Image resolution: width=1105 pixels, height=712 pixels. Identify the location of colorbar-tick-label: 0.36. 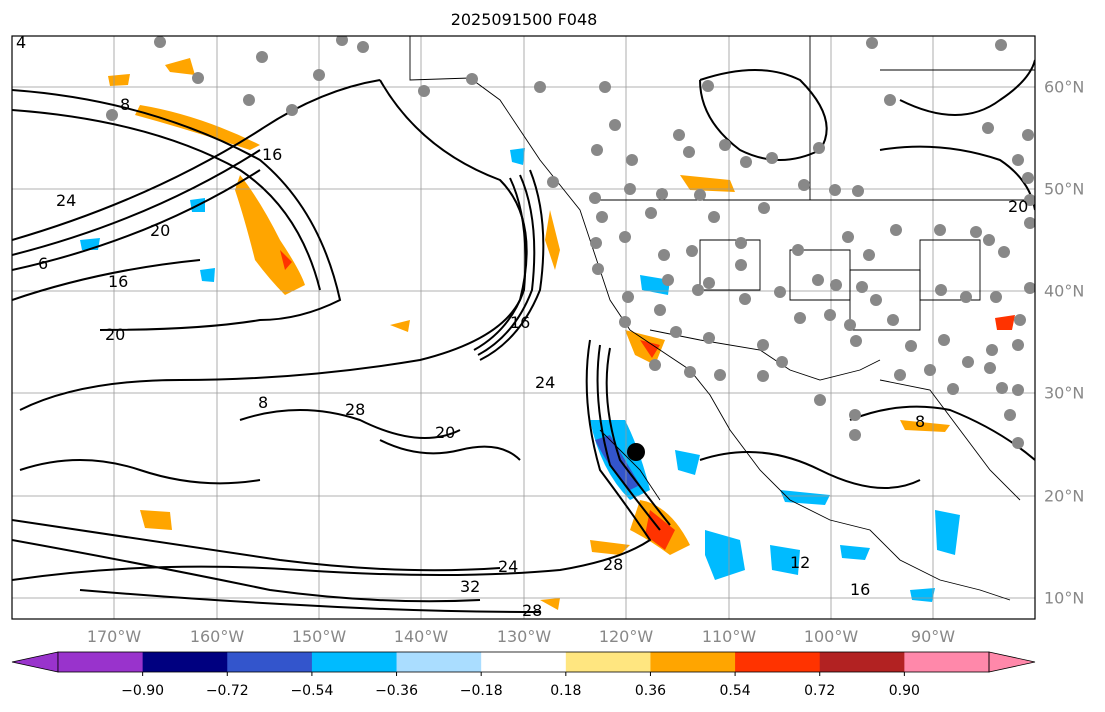
(650, 691).